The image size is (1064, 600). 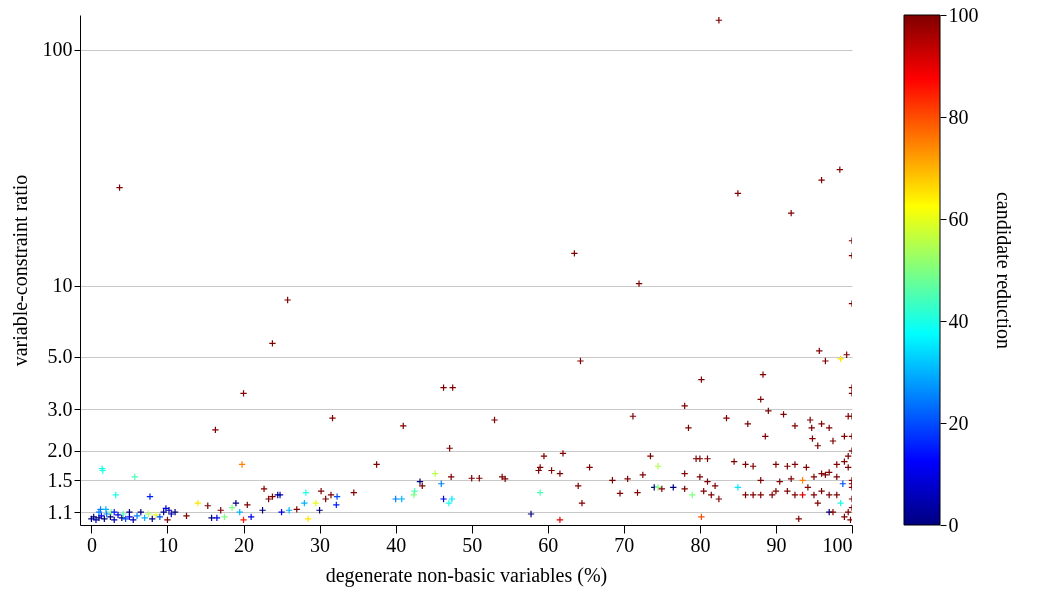 I want to click on color-bar-label: 80, so click(x=958, y=116).